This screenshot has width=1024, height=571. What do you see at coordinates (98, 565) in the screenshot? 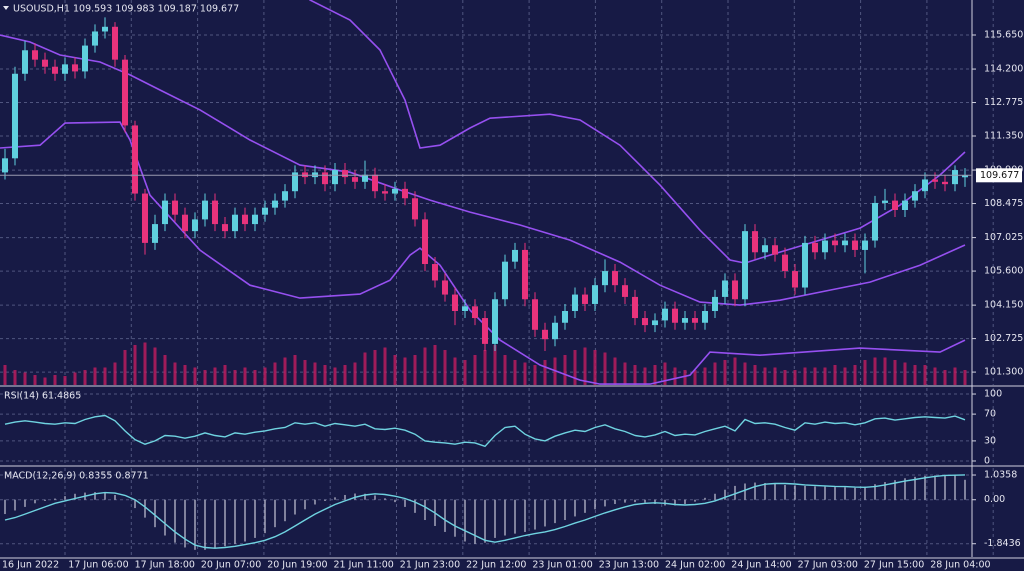
I see `x-tick-label: 17 Jun 06:00` at bounding box center [98, 565].